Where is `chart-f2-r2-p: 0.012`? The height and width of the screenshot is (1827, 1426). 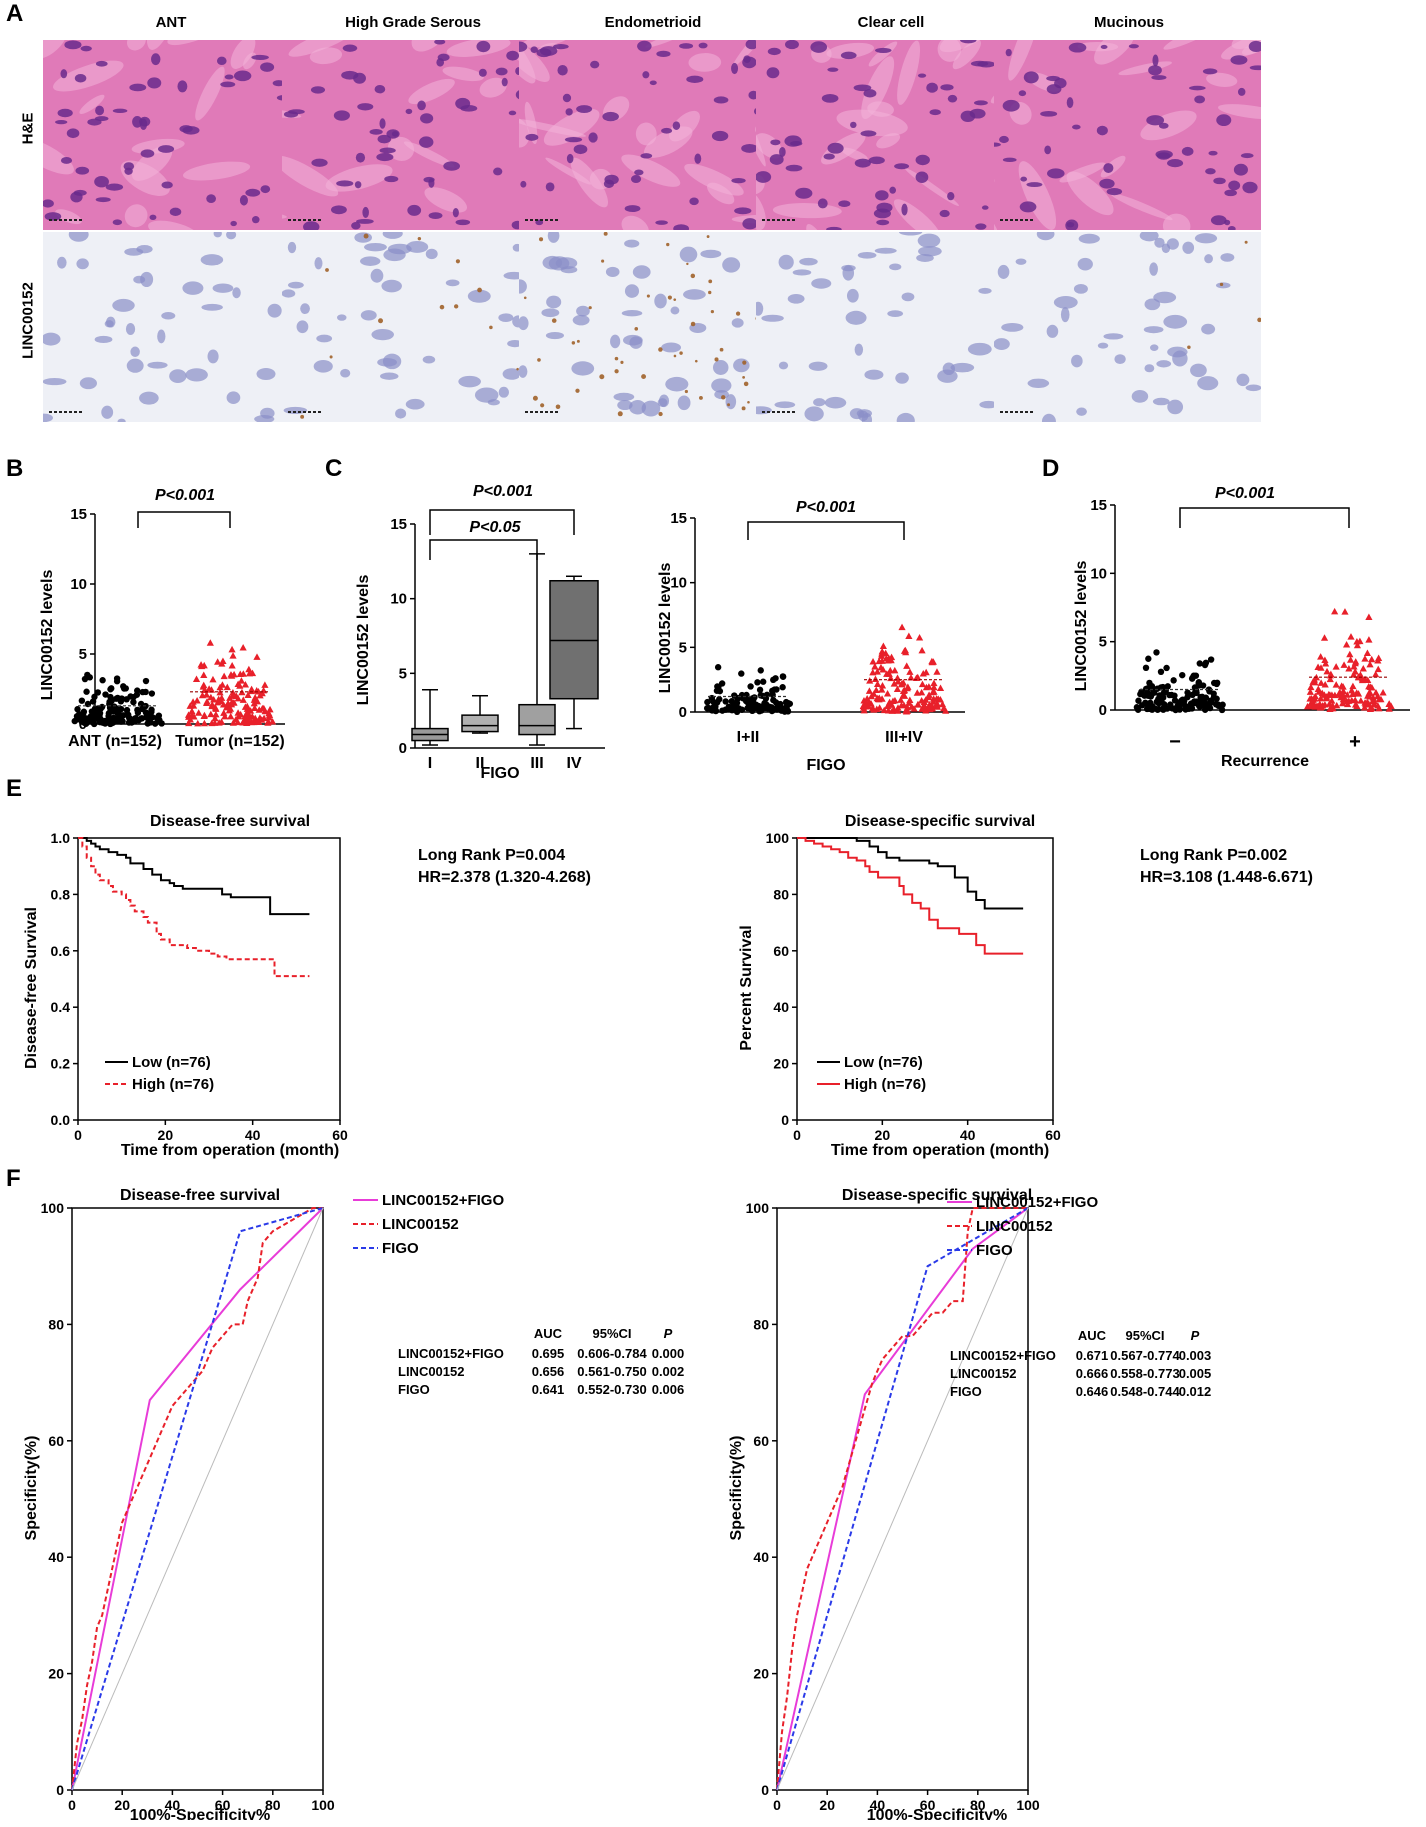
chart-f2-r2-p: 0.012 is located at coordinates (1195, 1391).